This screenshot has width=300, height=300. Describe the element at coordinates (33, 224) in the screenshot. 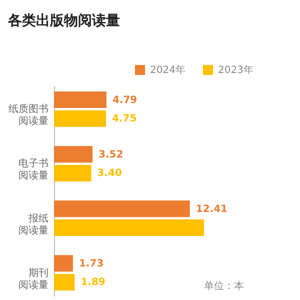

I see `y-tick-label: 报纸阅读量` at that location.